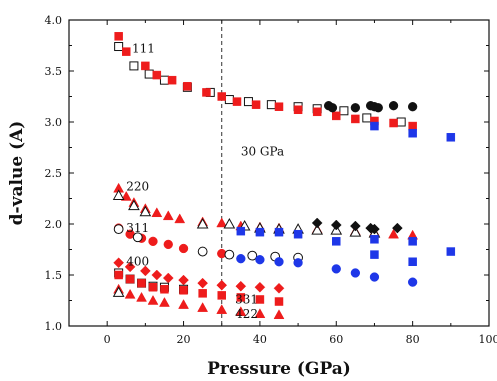 The image size is (497, 381). Describe the element at coordinates (413, 256) in the screenshot. I see `series-s400-blue` at that location.